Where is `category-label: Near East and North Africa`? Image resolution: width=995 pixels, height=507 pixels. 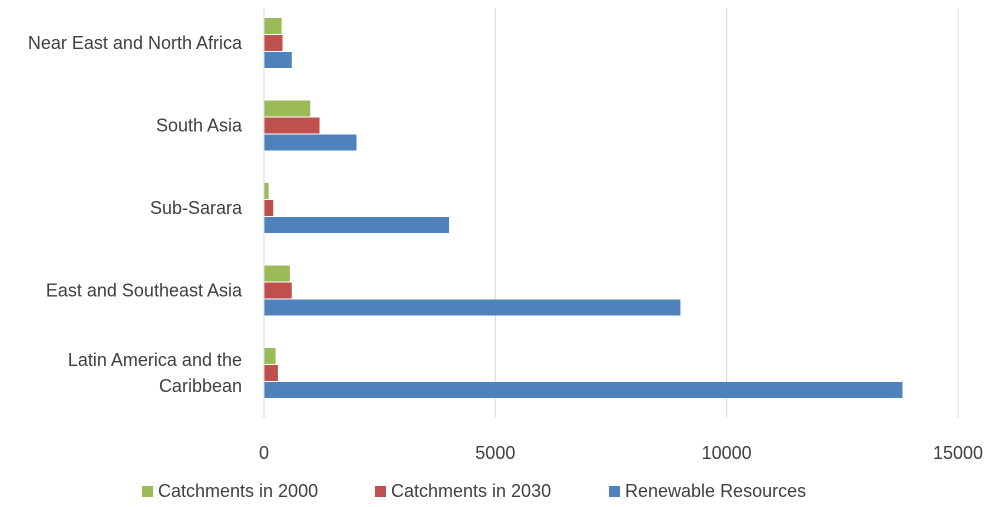
category-label: Near East and North Africa is located at coordinates (135, 43).